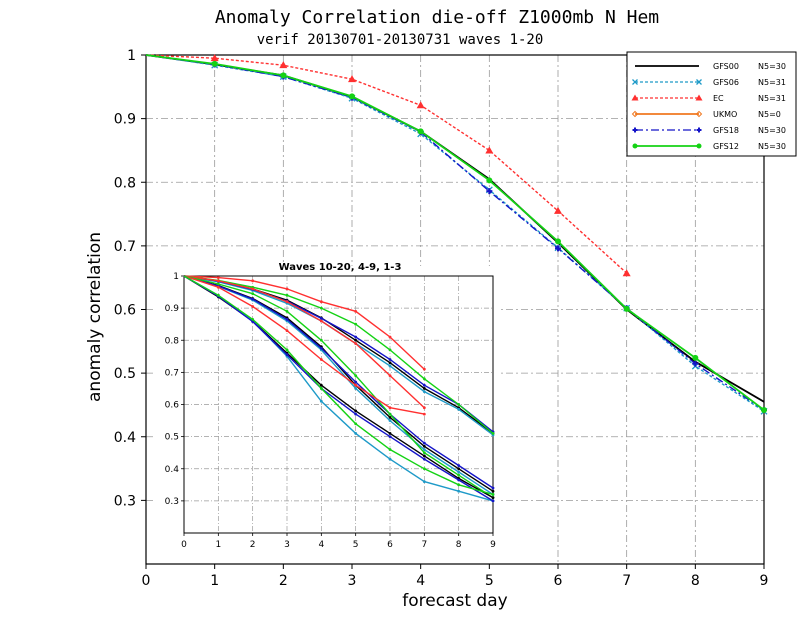  What do you see at coordinates (726, 146) in the screenshot?
I see `legend-label-gfs12: GFS12` at bounding box center [726, 146].